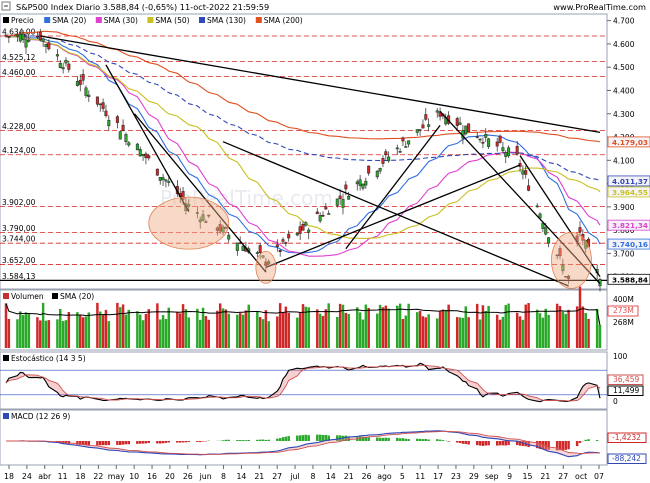  Describe the element at coordinates (40, 416) in the screenshot. I see `legend-label: MACD (12 26 9)` at that location.